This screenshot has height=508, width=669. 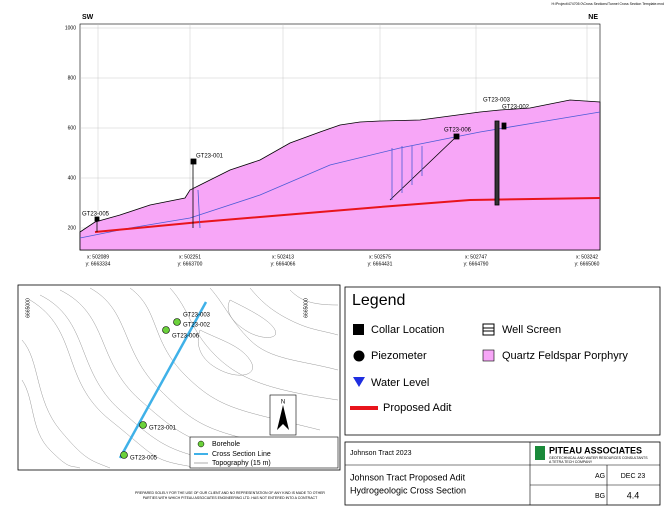 I want to click on map-legend-label: Cross Section Line, so click(x=241, y=454).